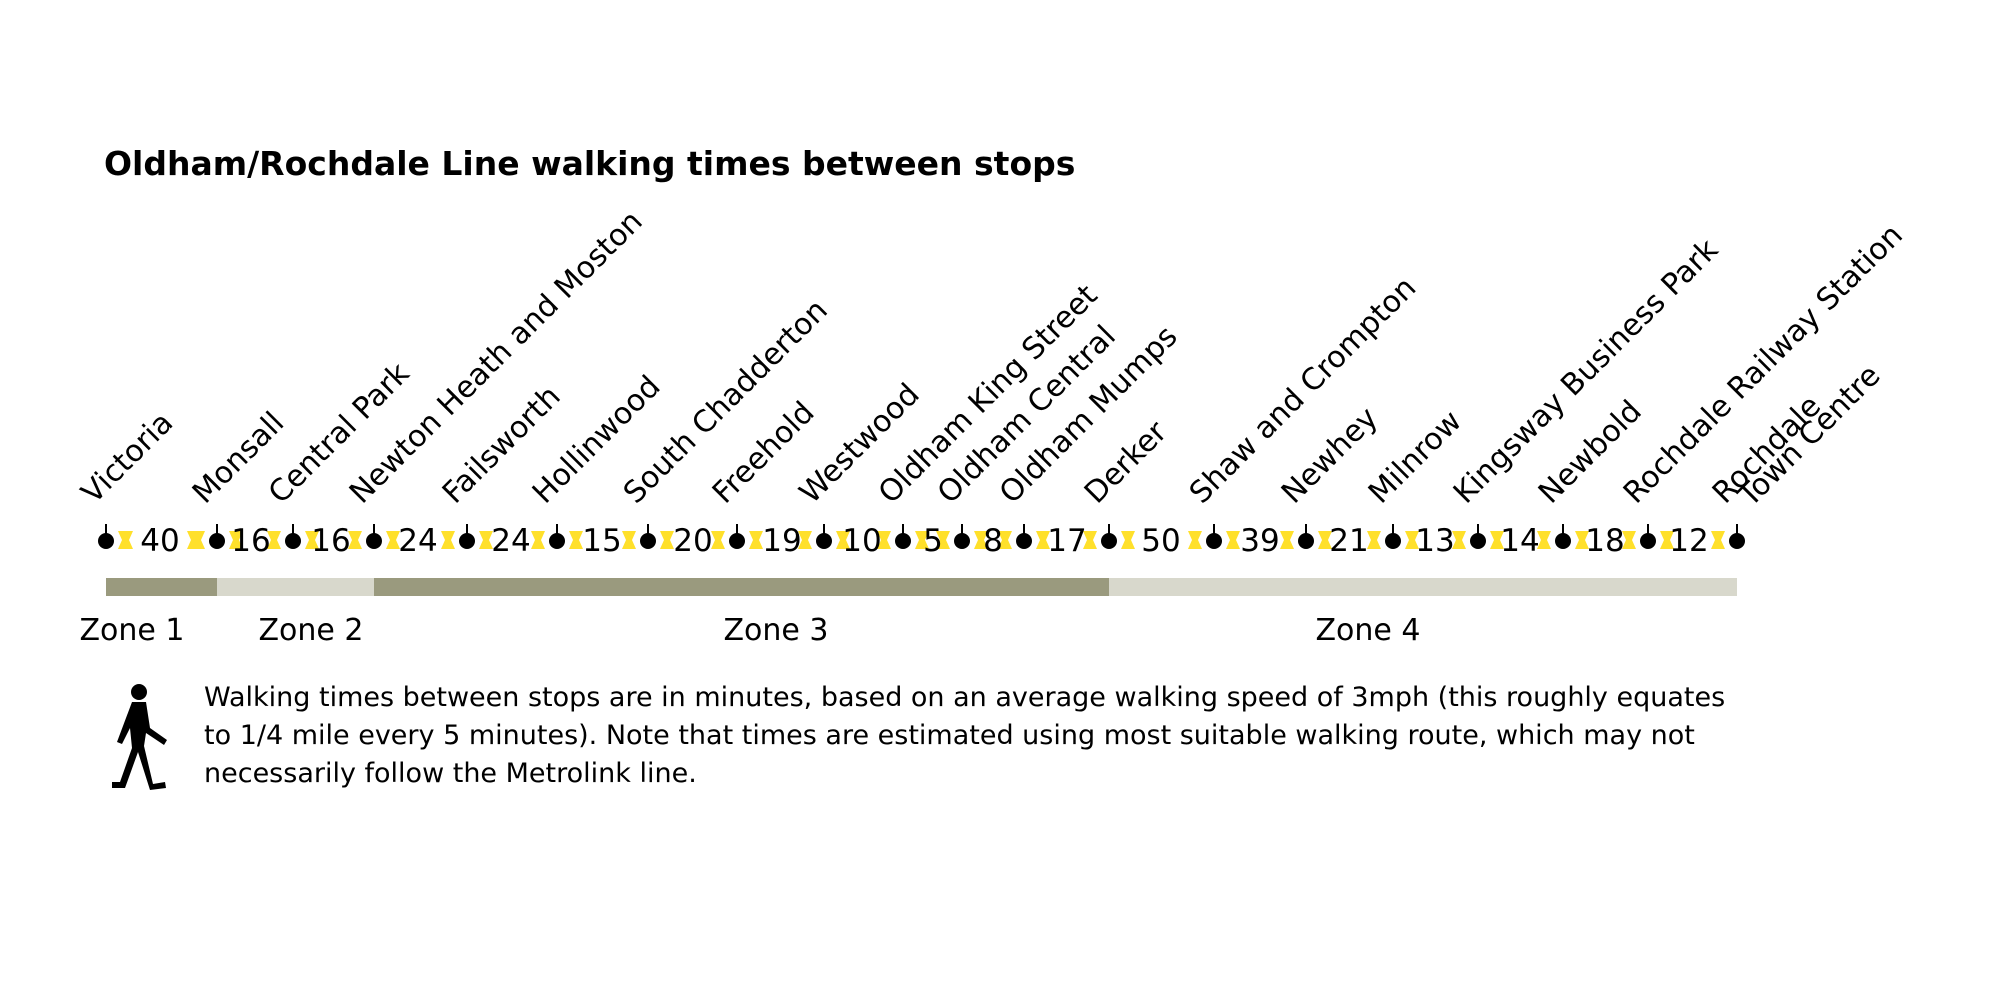 The image size is (1995, 988). I want to click on walking-time-label: 5, so click(933, 541).